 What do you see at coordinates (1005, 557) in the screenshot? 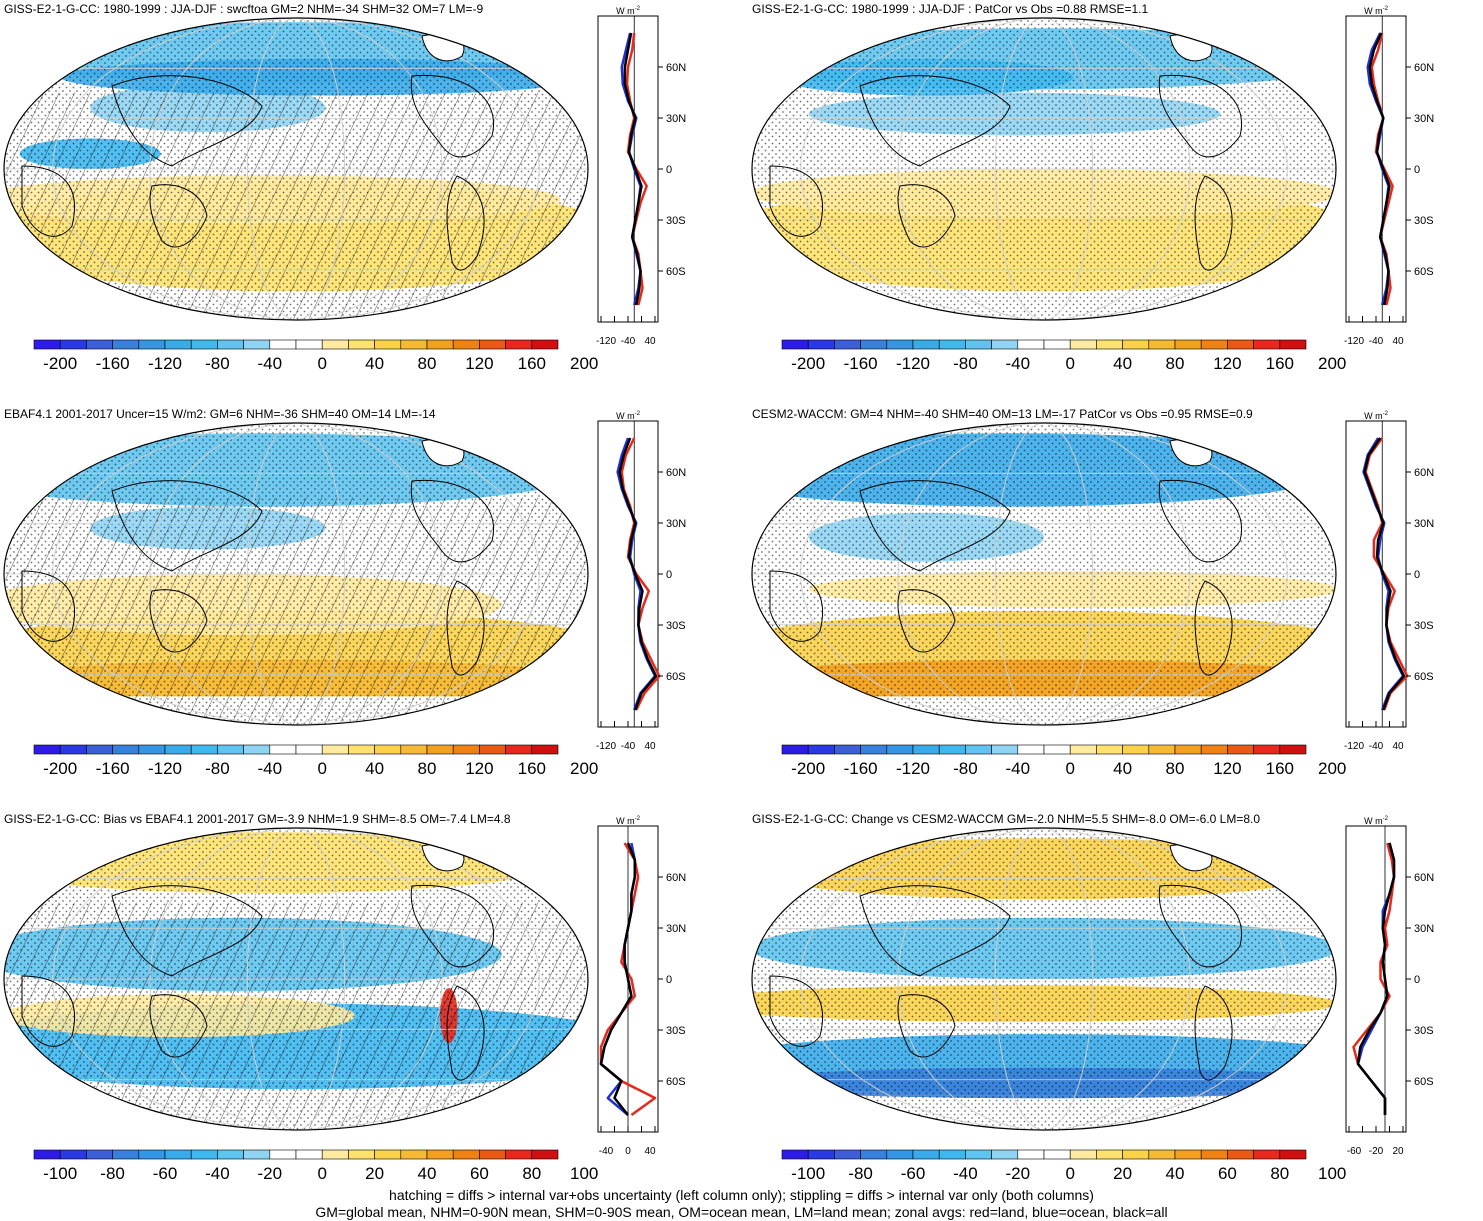
I see `coastlines` at bounding box center [1005, 557].